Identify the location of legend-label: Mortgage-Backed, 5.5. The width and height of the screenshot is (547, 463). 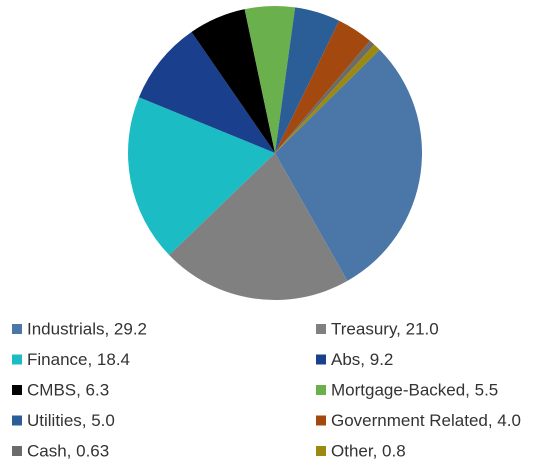
(414, 389).